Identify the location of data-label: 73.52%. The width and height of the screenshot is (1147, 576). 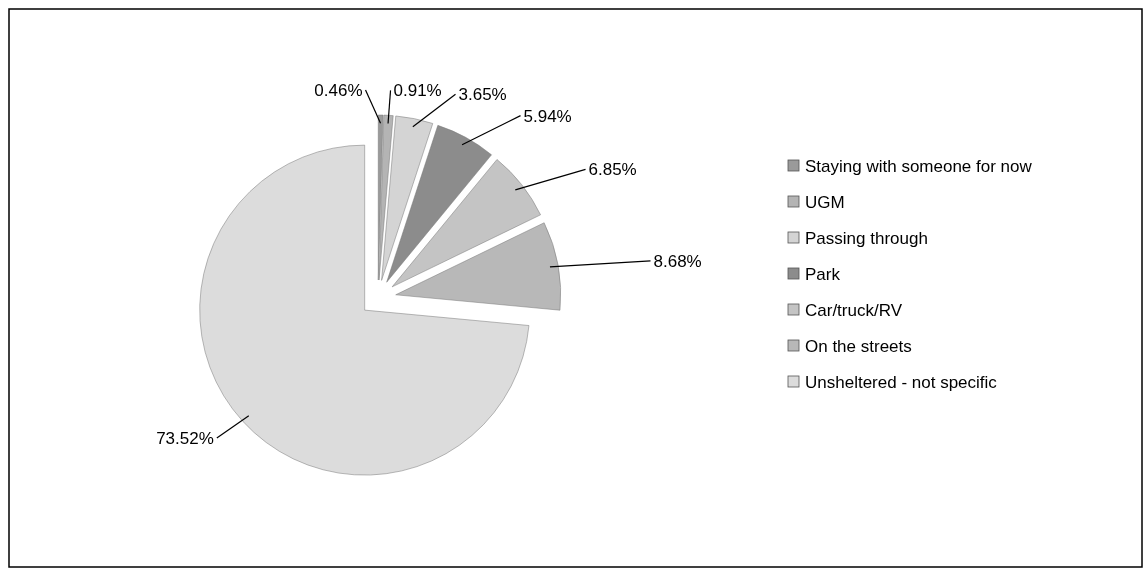
(185, 438).